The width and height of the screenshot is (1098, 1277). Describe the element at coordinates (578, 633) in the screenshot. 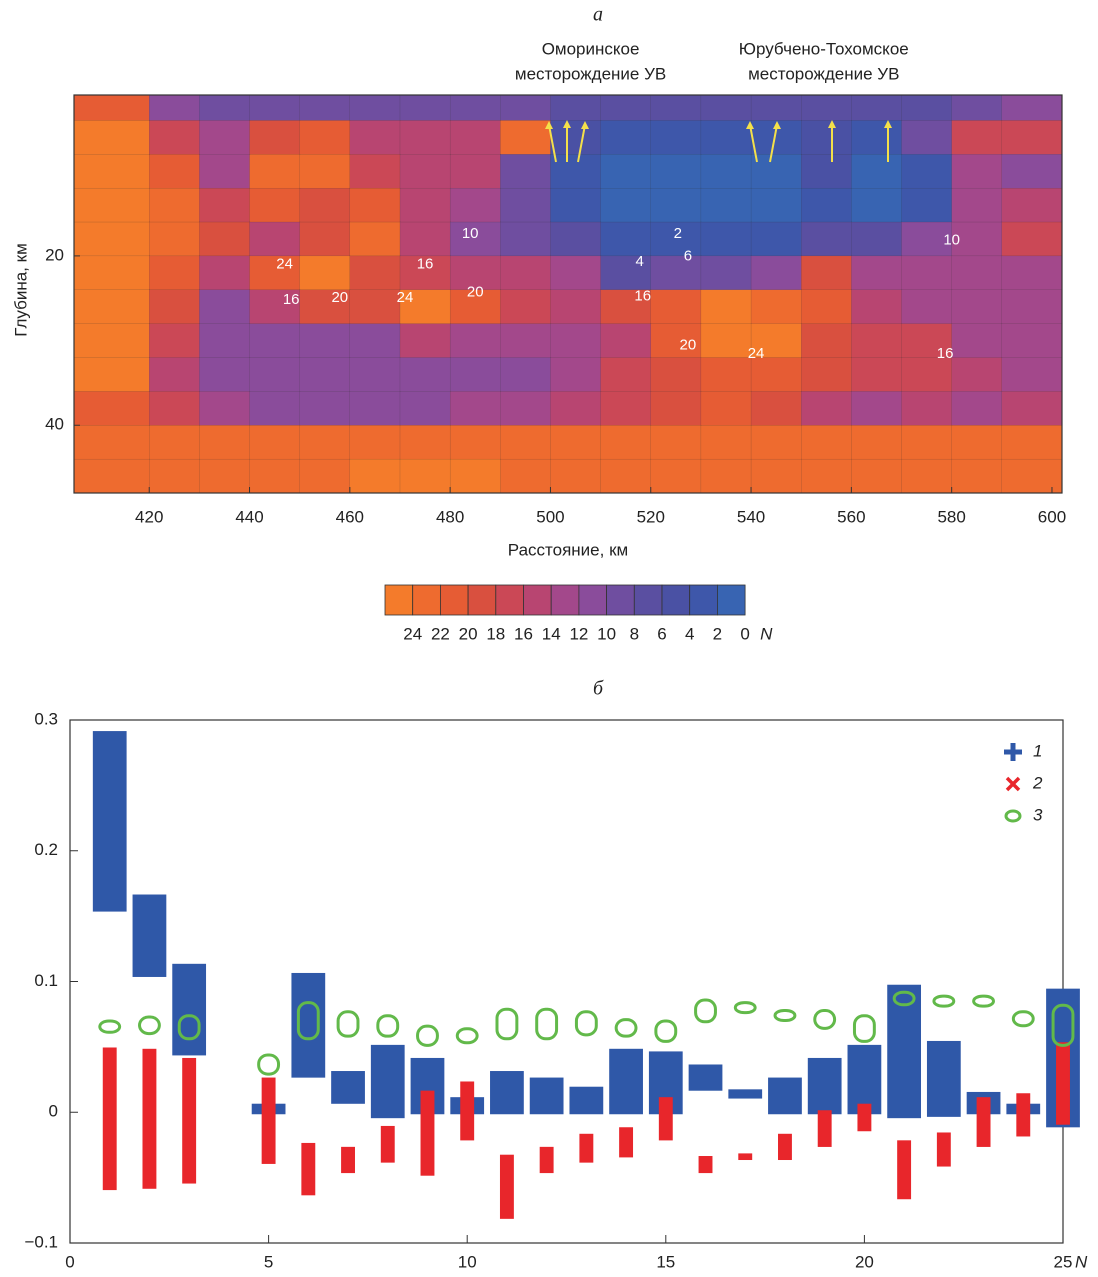

I see `colorbar-label: 12` at that location.